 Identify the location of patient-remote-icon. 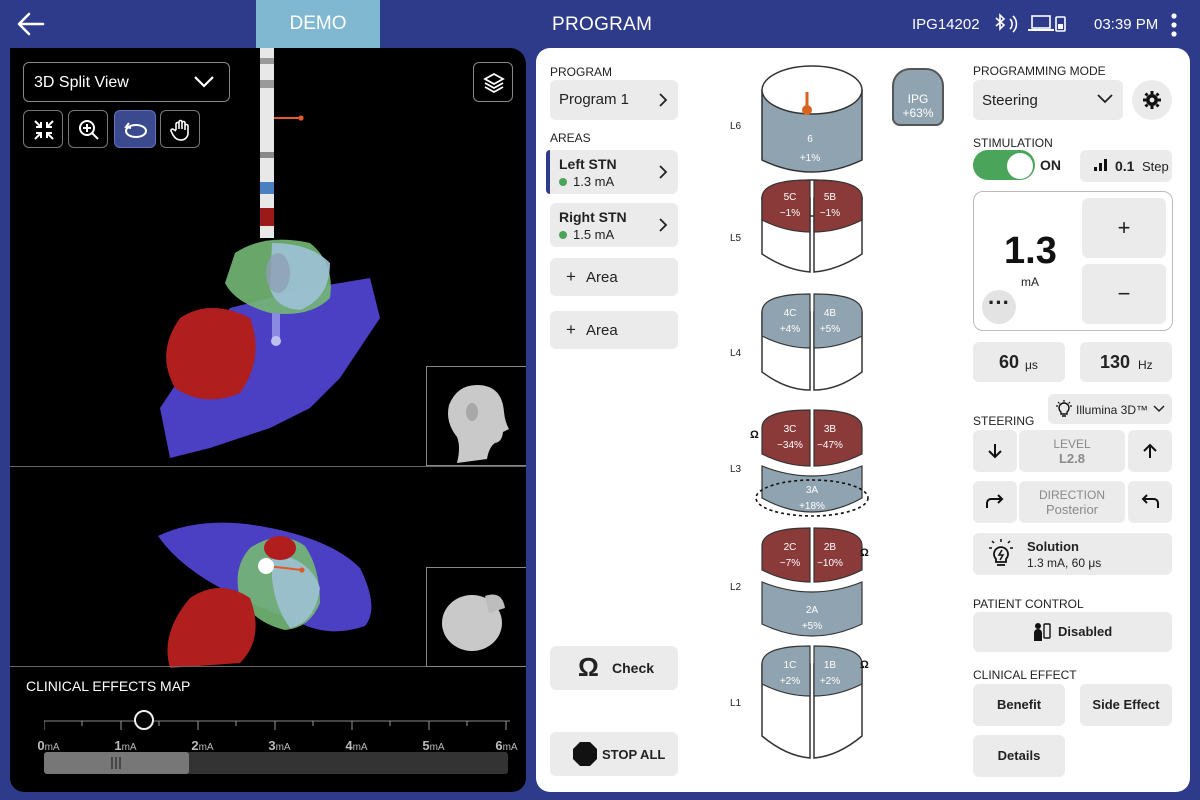
(1042, 632).